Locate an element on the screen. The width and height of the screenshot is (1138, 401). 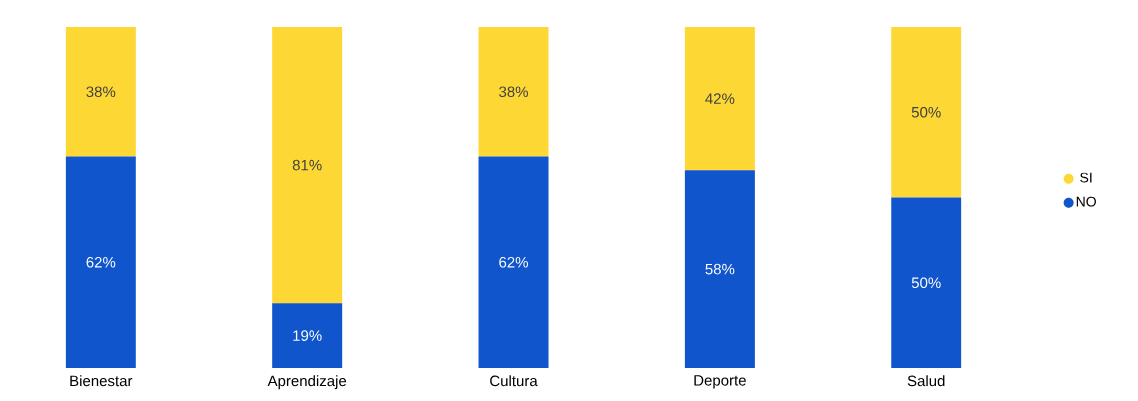
x-tick-label: Aprendizaje is located at coordinates (307, 382).